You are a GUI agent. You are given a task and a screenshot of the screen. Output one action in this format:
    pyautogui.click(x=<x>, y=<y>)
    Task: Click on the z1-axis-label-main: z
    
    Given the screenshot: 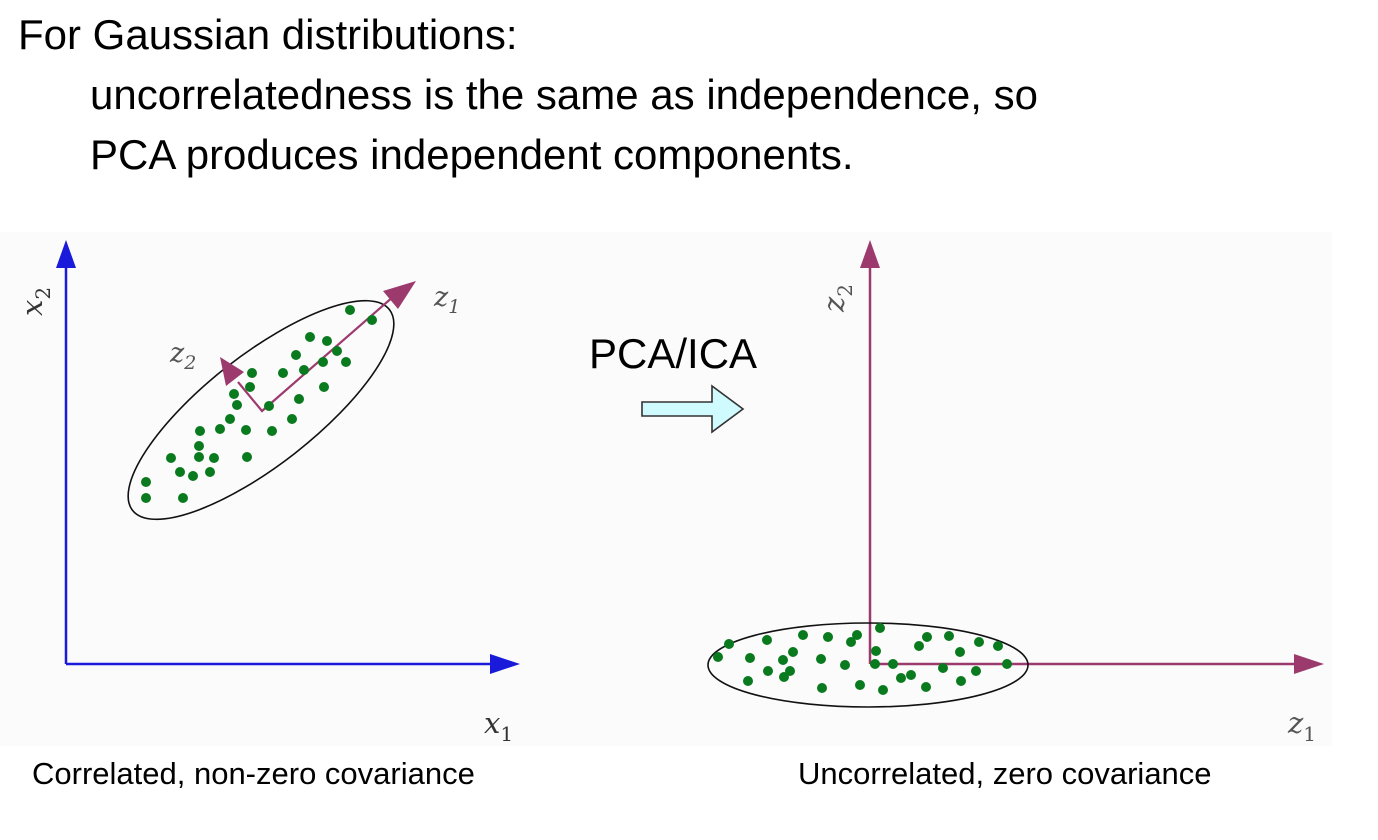 What is the action you would take?
    pyautogui.click(x=1295, y=723)
    